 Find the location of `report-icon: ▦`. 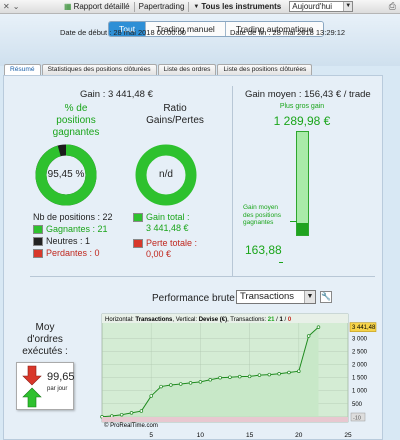

report-icon: ▦ is located at coordinates (68, 6).